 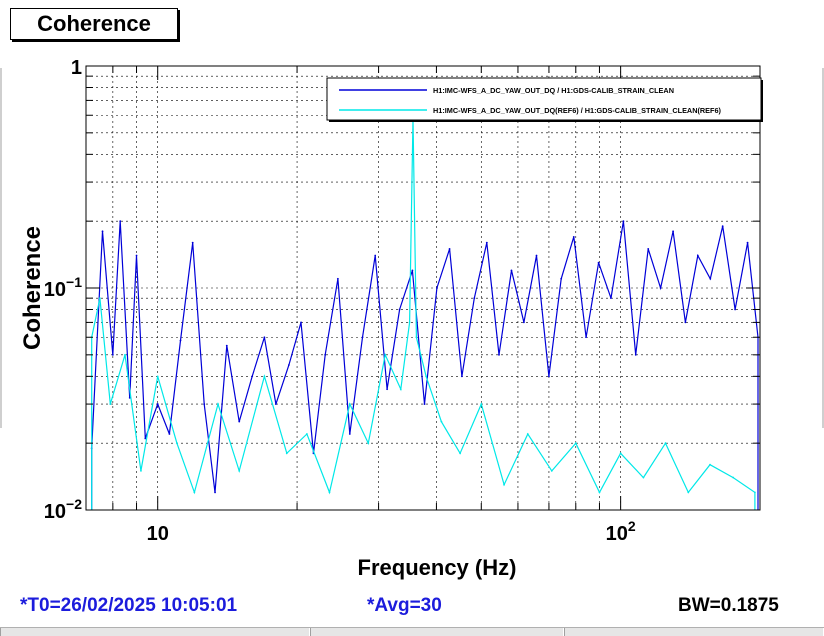 What do you see at coordinates (63, 287) in the screenshot?
I see `y-tick-label: 10⁻¹` at bounding box center [63, 287].